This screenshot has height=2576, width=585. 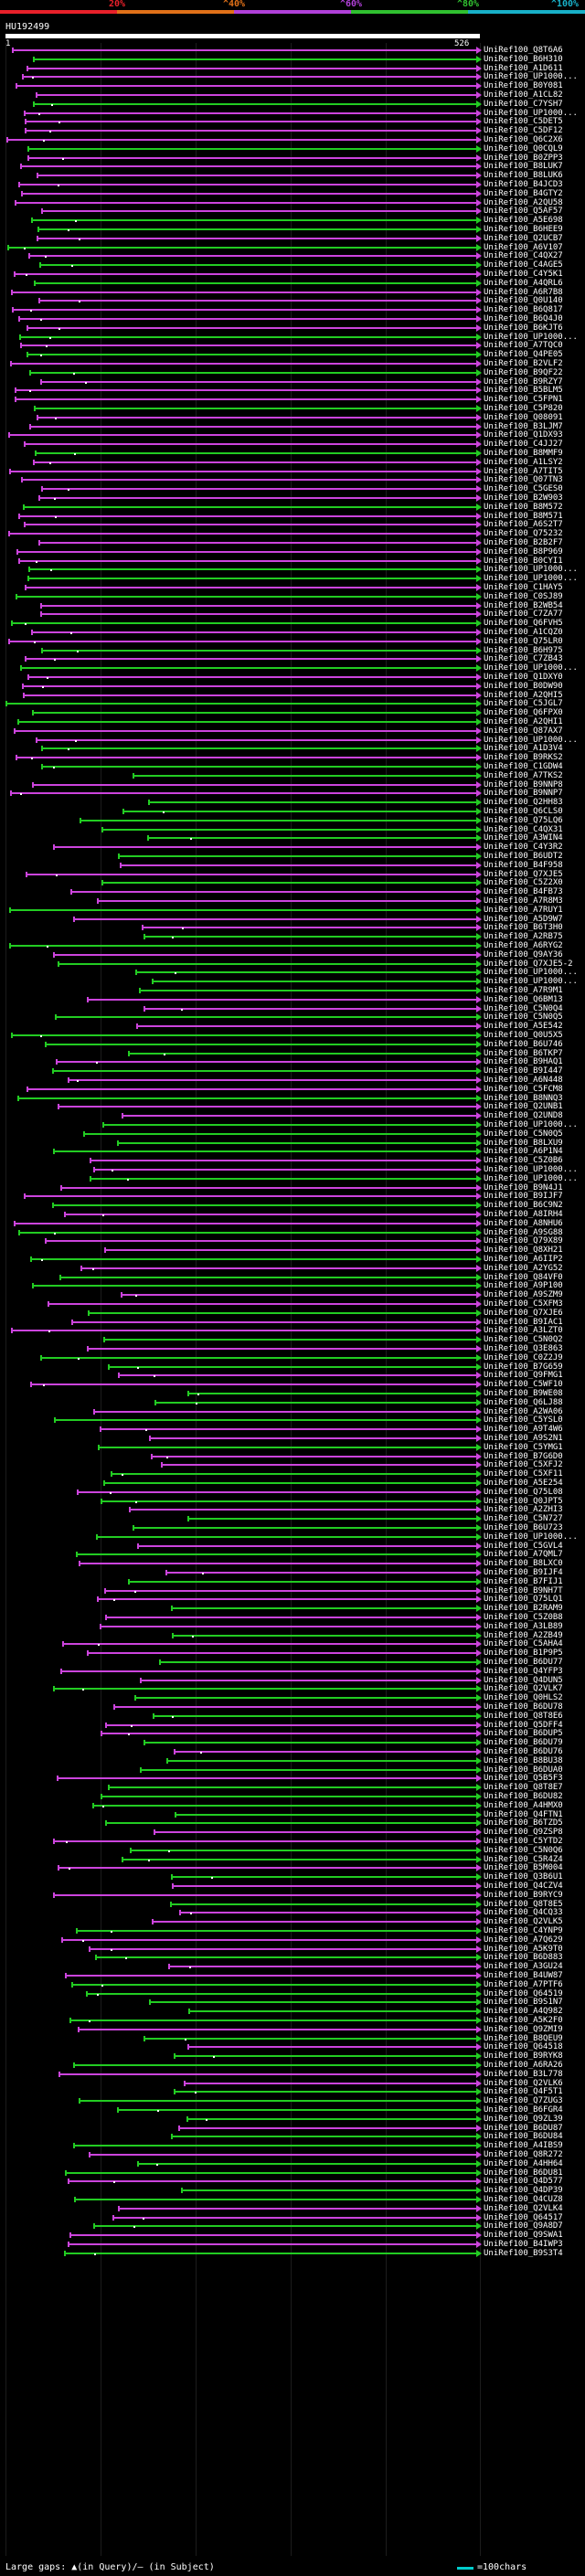 I want to click on hit-label: UniRef100_A3WIN4, so click(x=523, y=838).